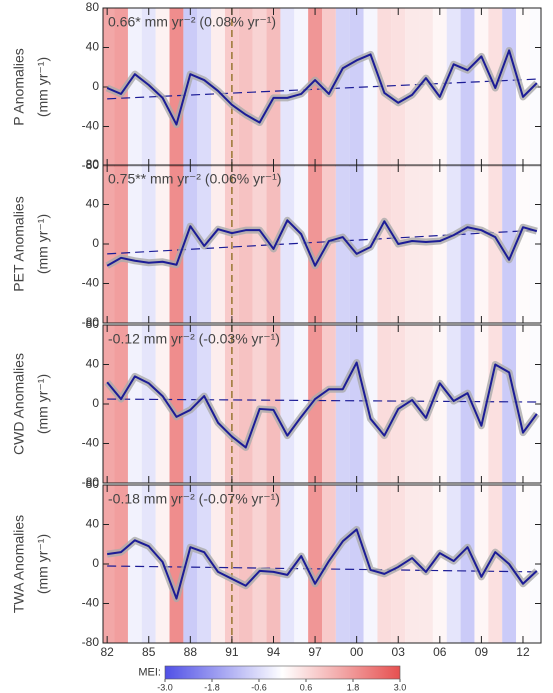 This screenshot has width=553, height=693. Describe the element at coordinates (399, 652) in the screenshot. I see `x-tick-label: 03` at that location.